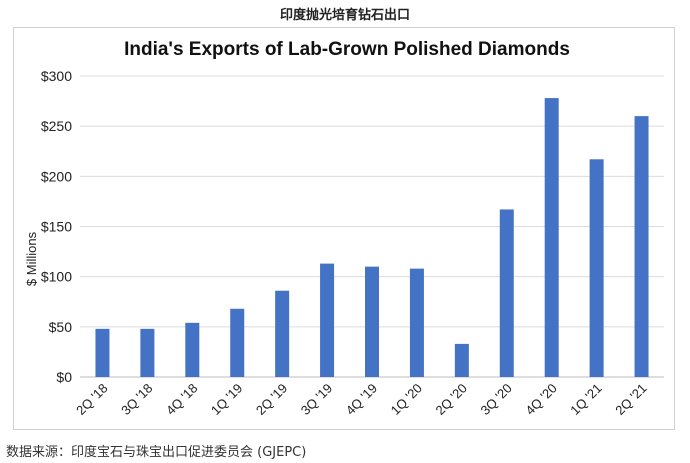  Describe the element at coordinates (181, 399) in the screenshot. I see `x-tick-label: 4Q '18` at that location.